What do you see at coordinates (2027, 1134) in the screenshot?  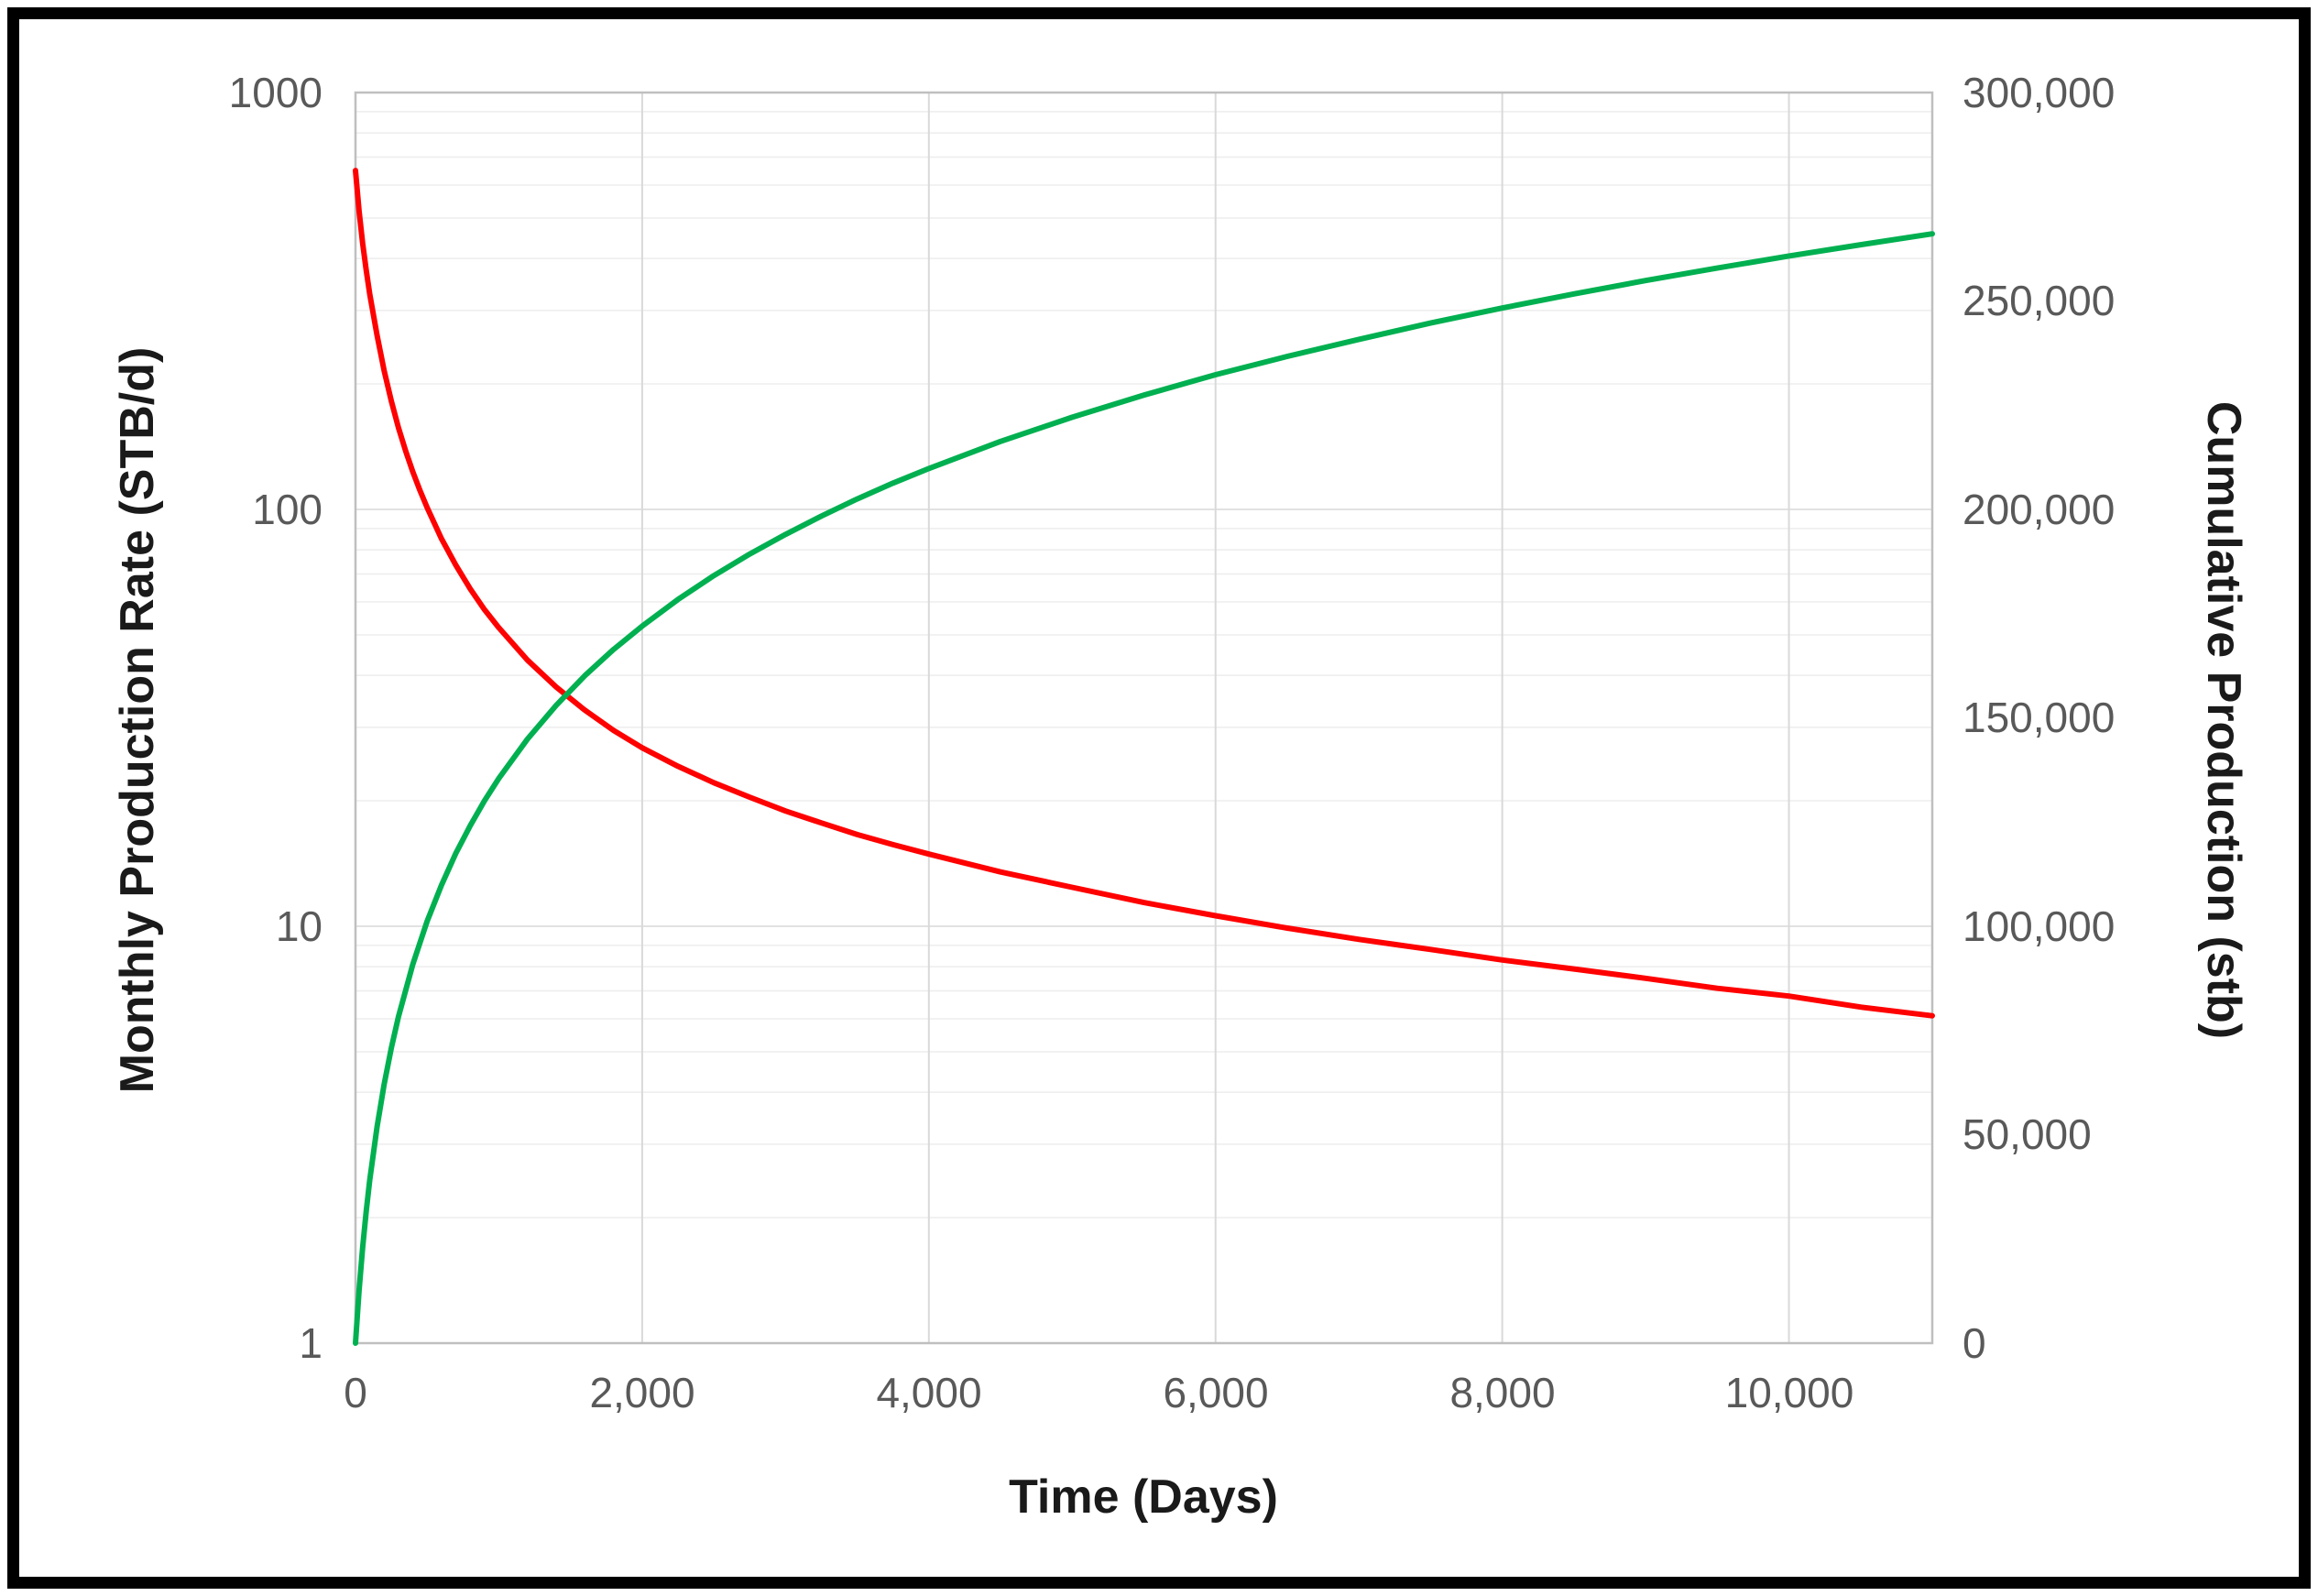 I see `y-right-tick-50000: 50,000` at bounding box center [2027, 1134].